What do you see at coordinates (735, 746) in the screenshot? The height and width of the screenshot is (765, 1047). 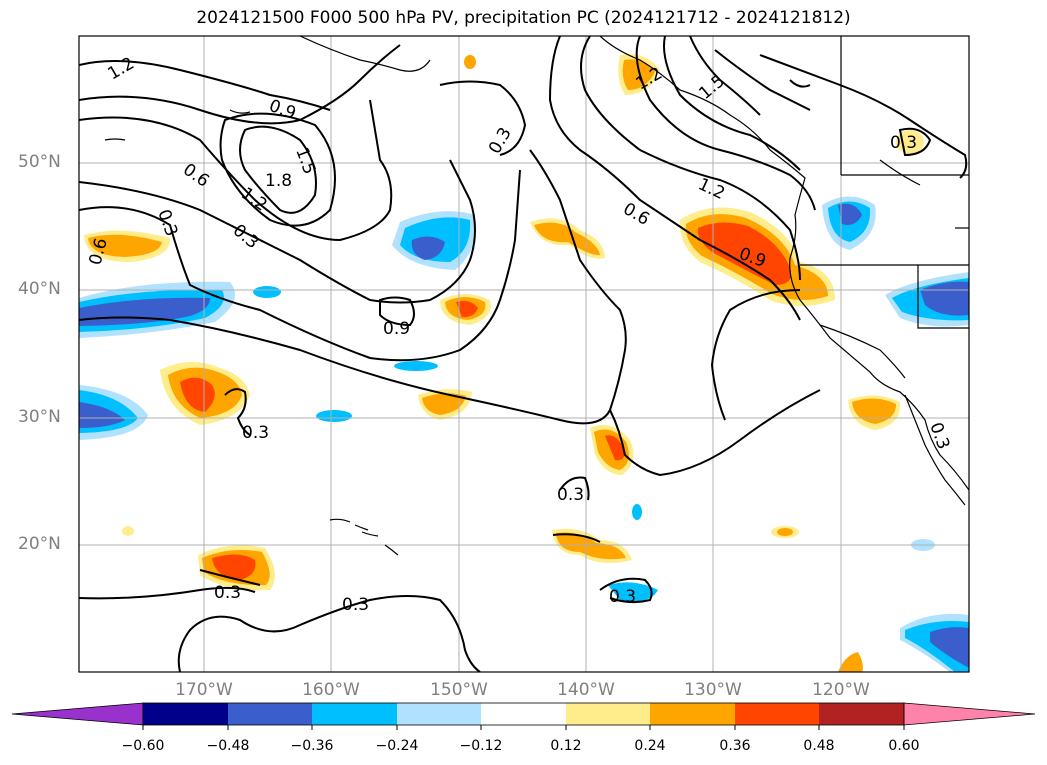 I see `colorbar-tick-label: 0.36` at bounding box center [735, 746].